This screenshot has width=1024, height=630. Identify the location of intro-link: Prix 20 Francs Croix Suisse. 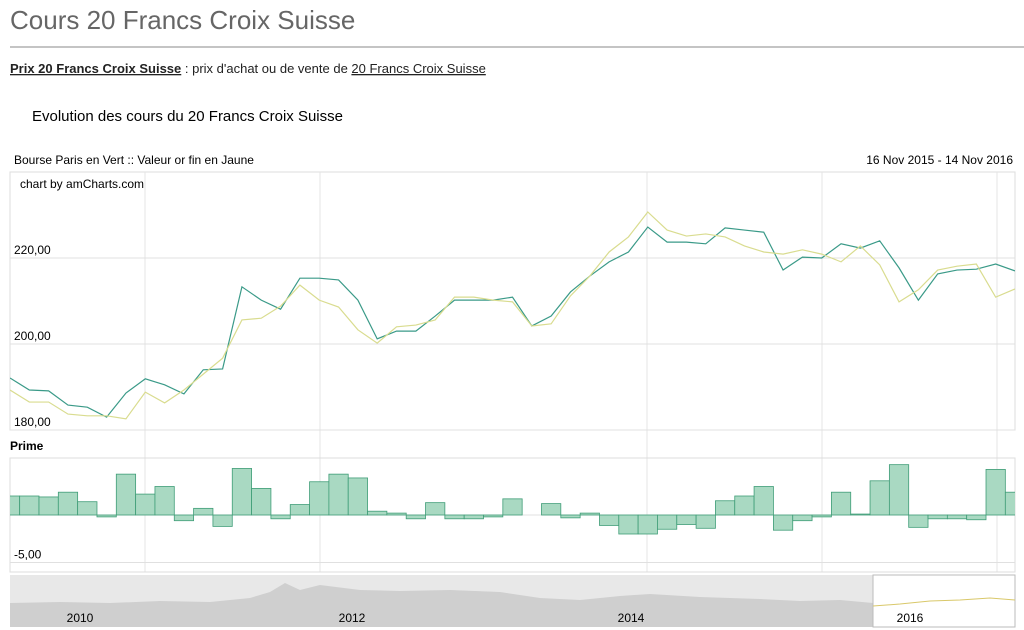
(95, 68).